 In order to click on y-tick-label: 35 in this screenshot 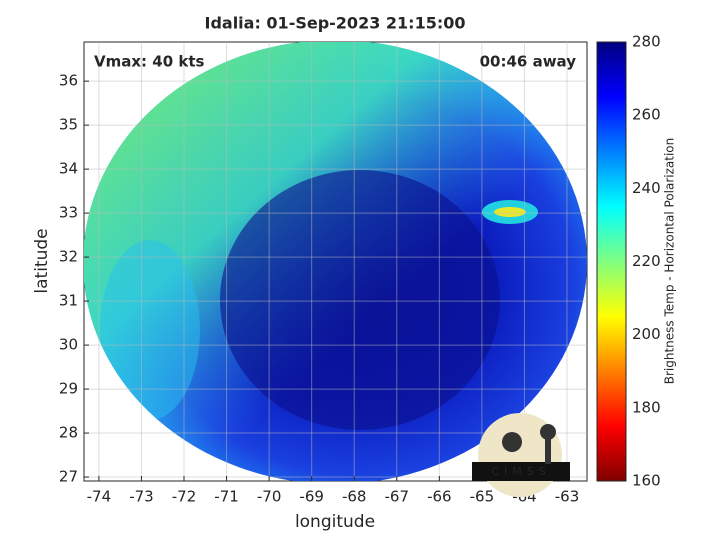, I will do `click(68, 125)`.